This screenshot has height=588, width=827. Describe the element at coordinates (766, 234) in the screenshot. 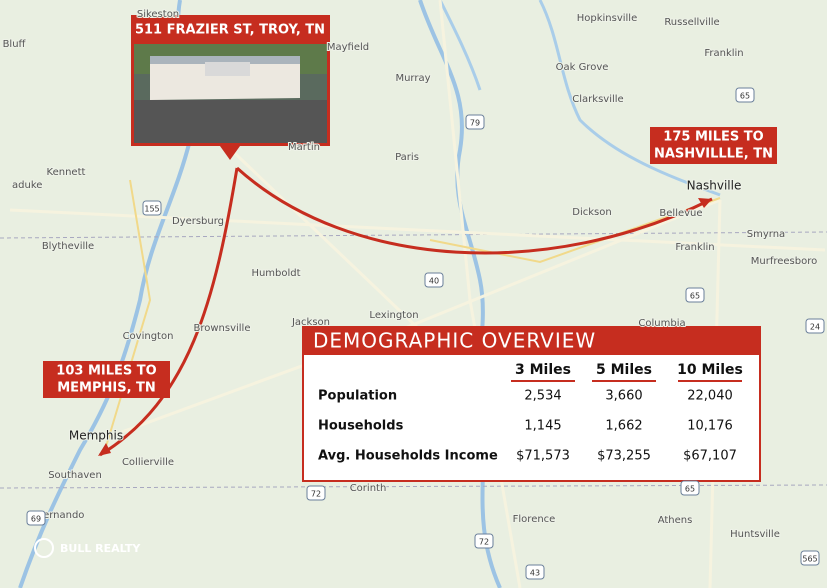

I see `city-label: Smyrna` at that location.